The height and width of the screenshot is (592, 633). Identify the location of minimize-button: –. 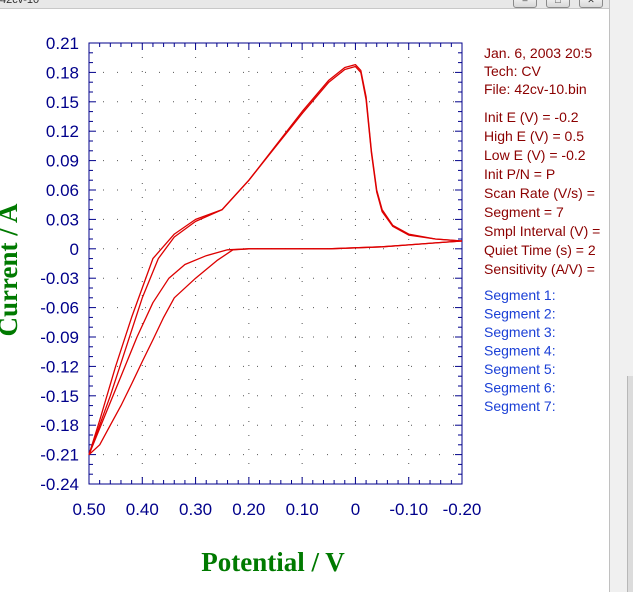
(525, 4).